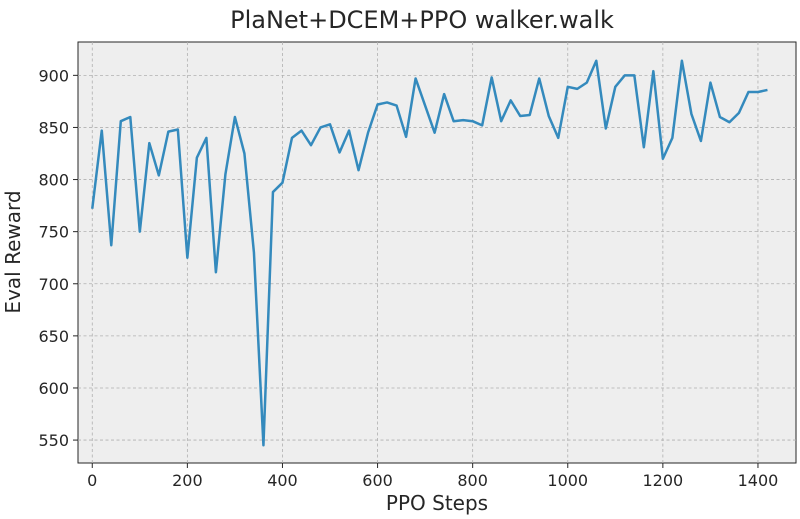 This screenshot has width=800, height=519. Describe the element at coordinates (53, 388) in the screenshot. I see `y-tick-label: 600` at that location.